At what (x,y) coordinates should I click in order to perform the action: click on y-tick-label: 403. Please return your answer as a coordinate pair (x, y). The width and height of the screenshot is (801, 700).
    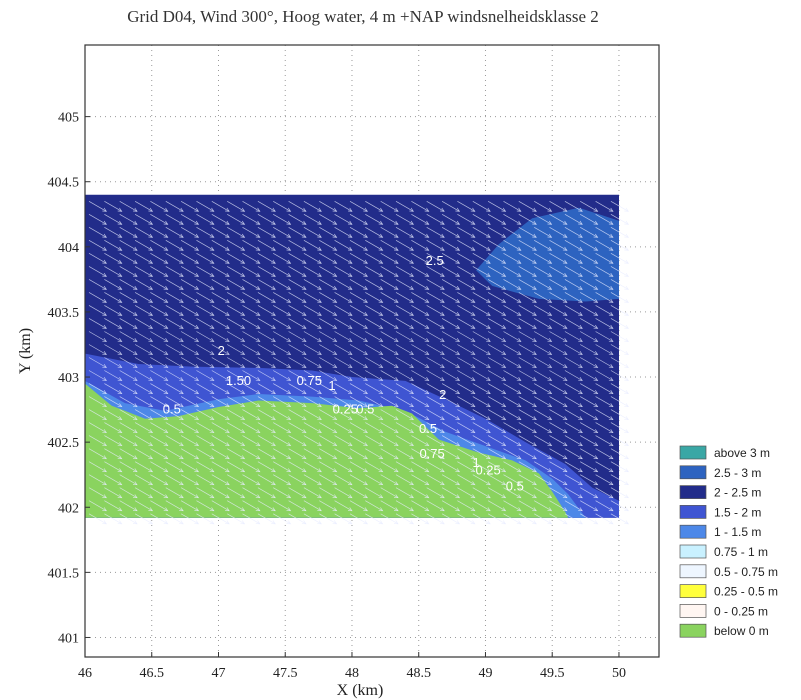
    Looking at the image, I should click on (68, 378).